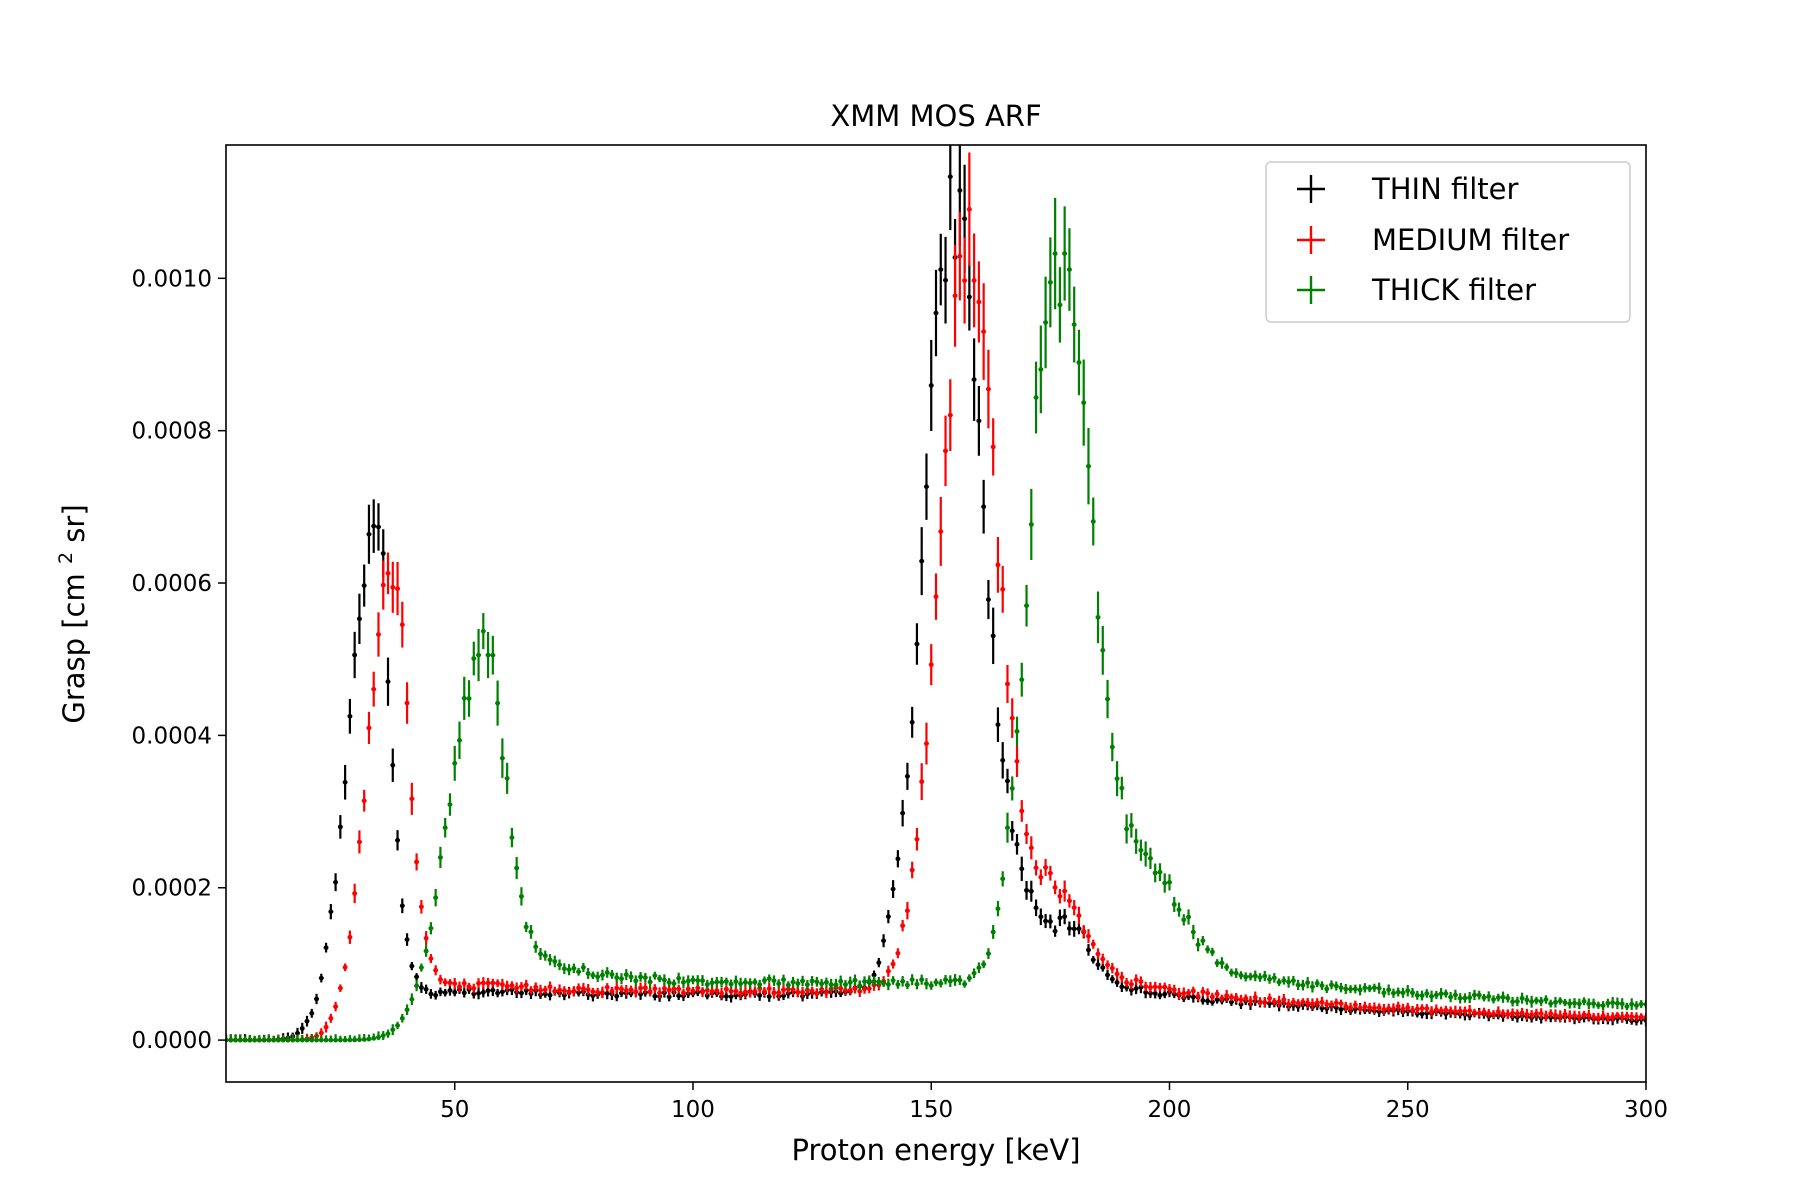  What do you see at coordinates (1170, 1110) in the screenshot?
I see `x-tick-label: 200` at bounding box center [1170, 1110].